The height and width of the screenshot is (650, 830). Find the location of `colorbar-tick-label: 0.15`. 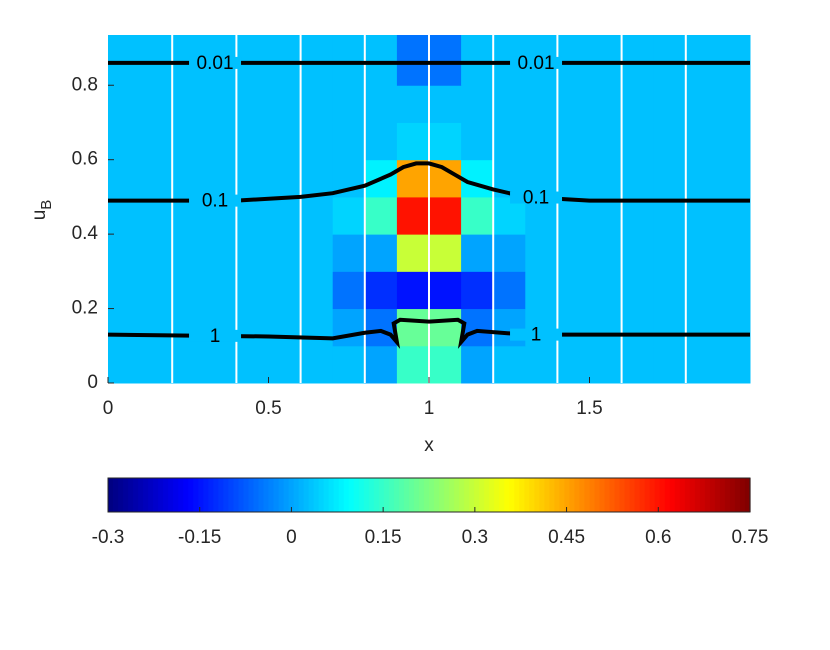

colorbar-tick-label: 0.15 is located at coordinates (383, 537).